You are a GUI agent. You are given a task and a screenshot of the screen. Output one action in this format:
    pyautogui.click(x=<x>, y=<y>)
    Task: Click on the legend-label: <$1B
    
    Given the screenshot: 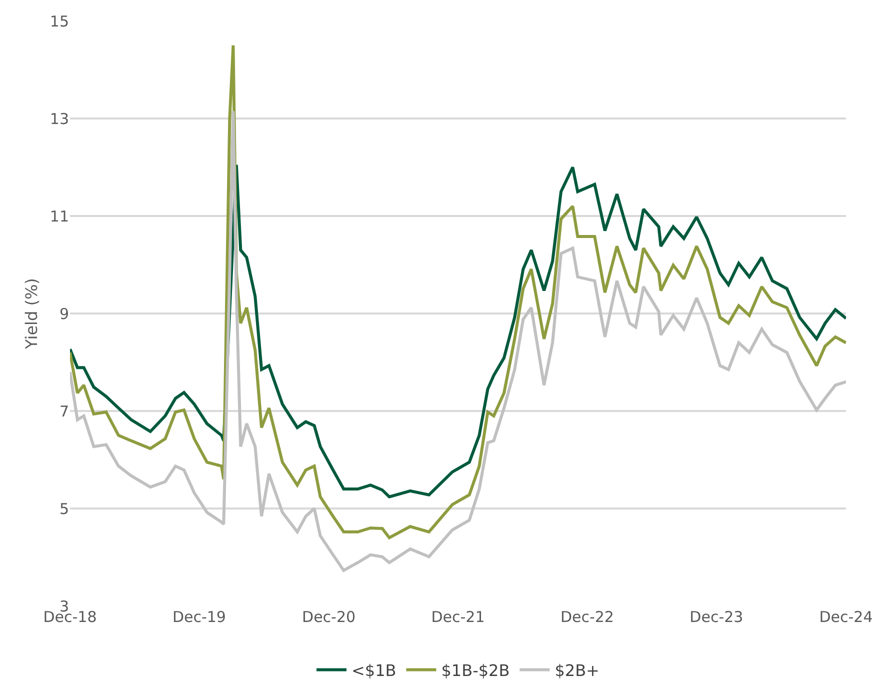 What is the action you would take?
    pyautogui.click(x=374, y=670)
    